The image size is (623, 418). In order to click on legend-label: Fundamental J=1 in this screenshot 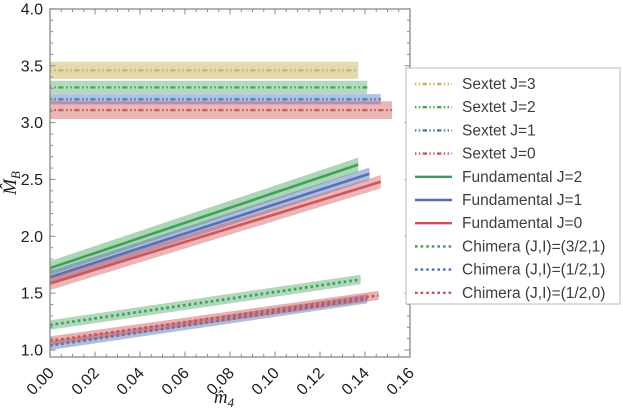, I will do `click(522, 200)`.